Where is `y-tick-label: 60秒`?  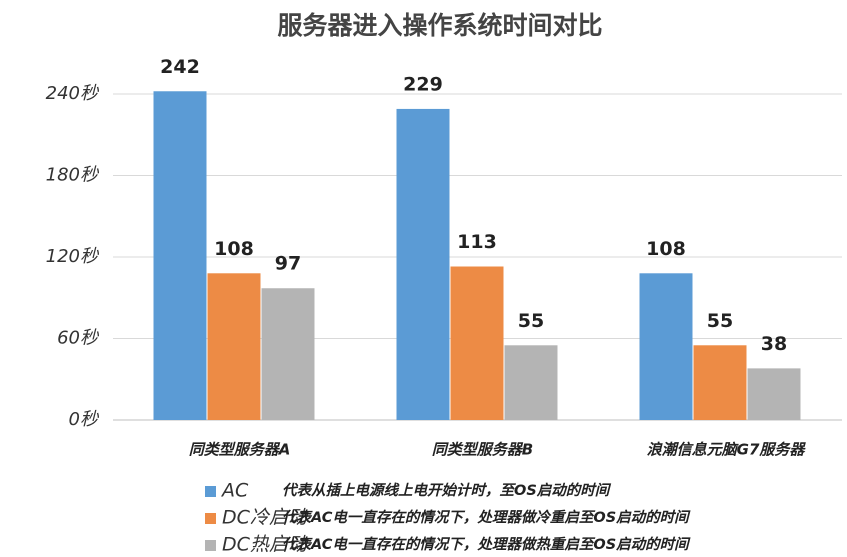 y-tick-label: 60秒 is located at coordinates (78, 337).